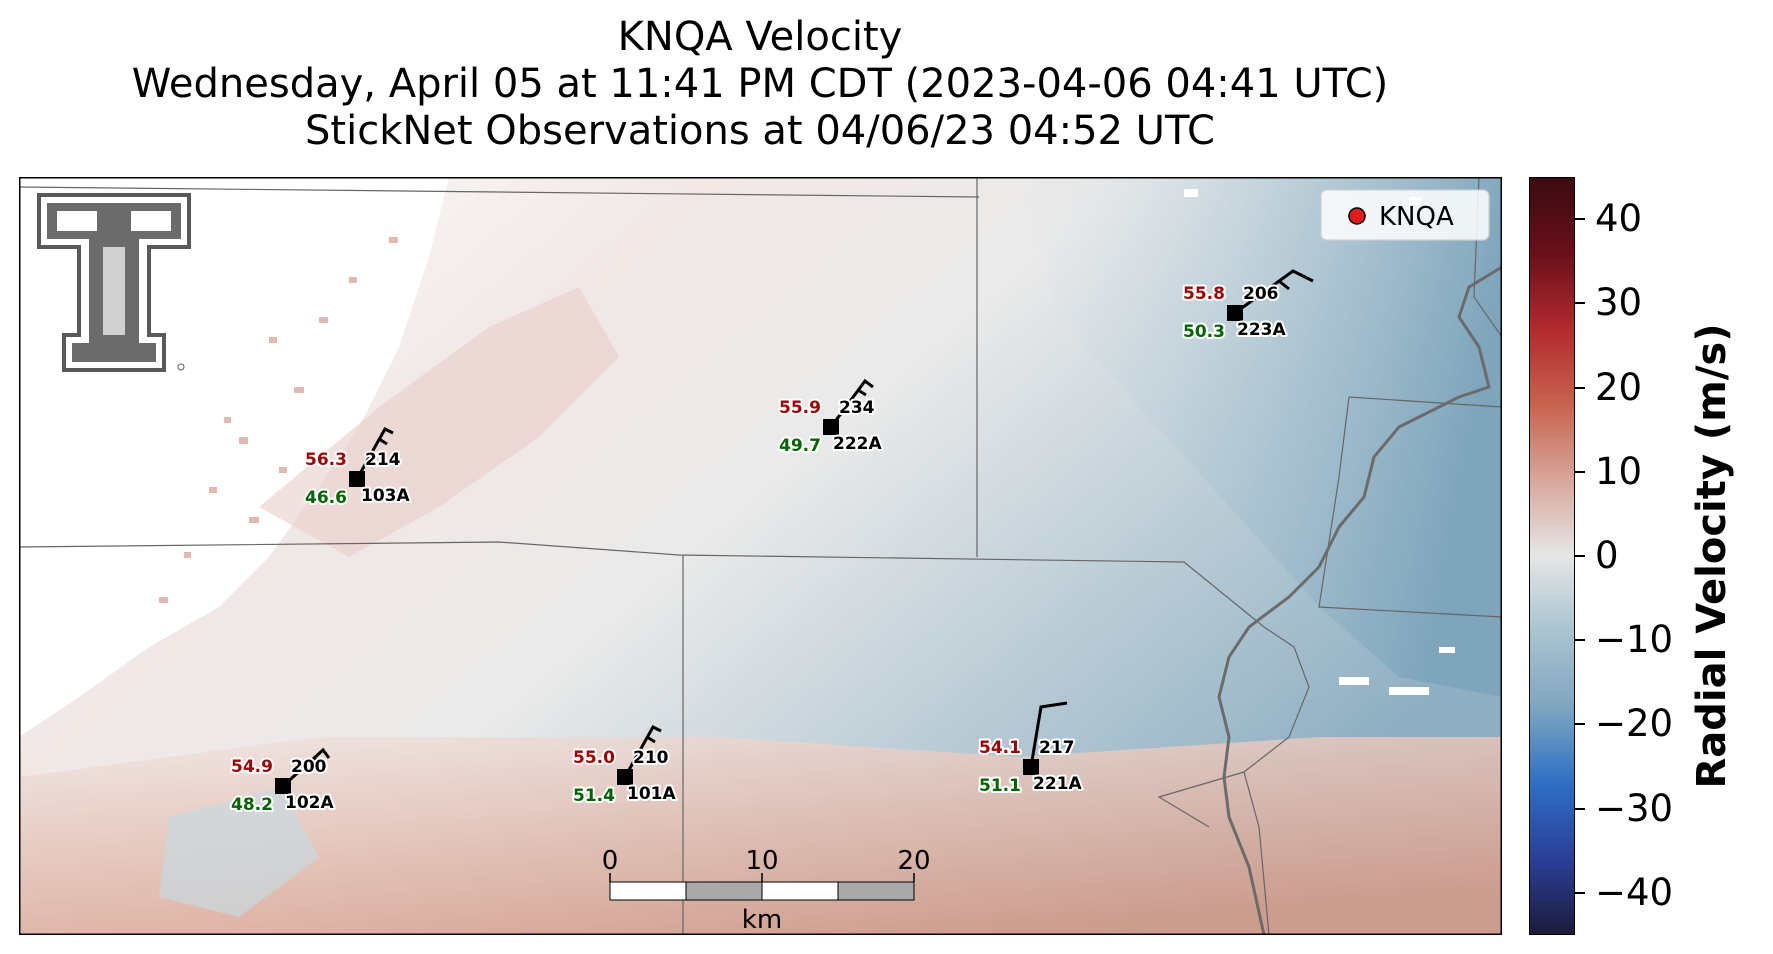 Image resolution: width=1773 pixels, height=954 pixels. What do you see at coordinates (766, 890) in the screenshot?
I see `scale-bar: 0 10 20 km` at bounding box center [766, 890].